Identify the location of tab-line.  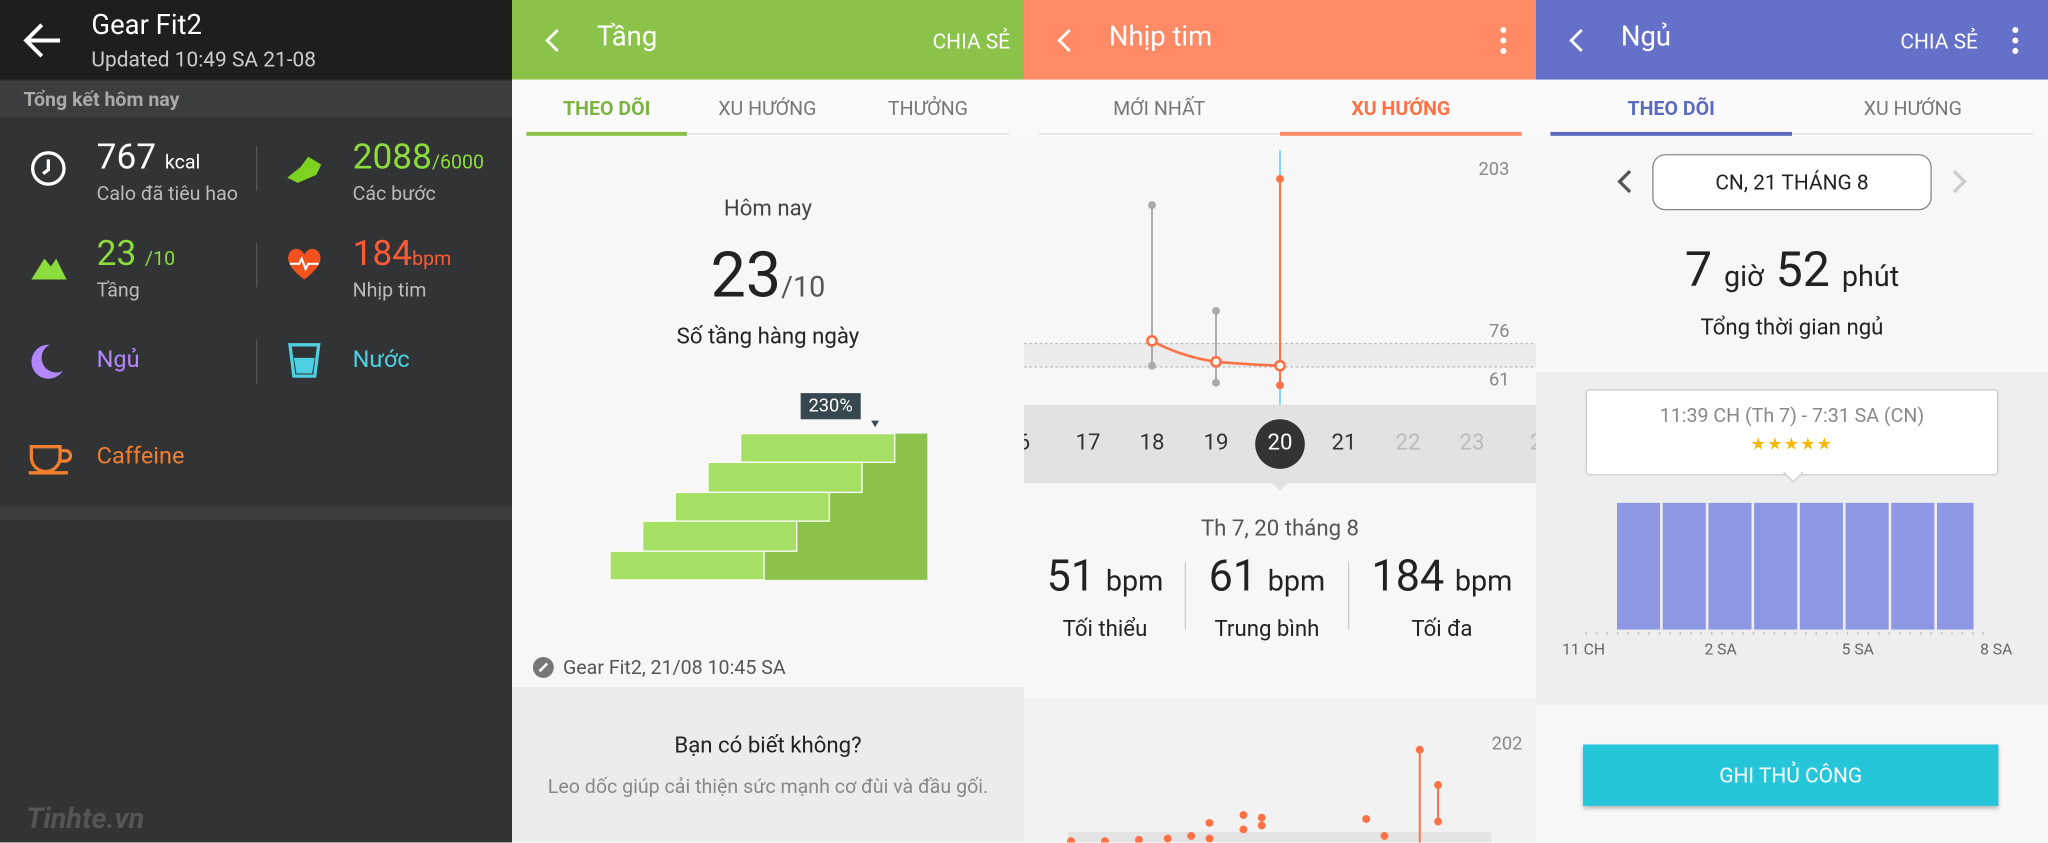
(1159, 134).